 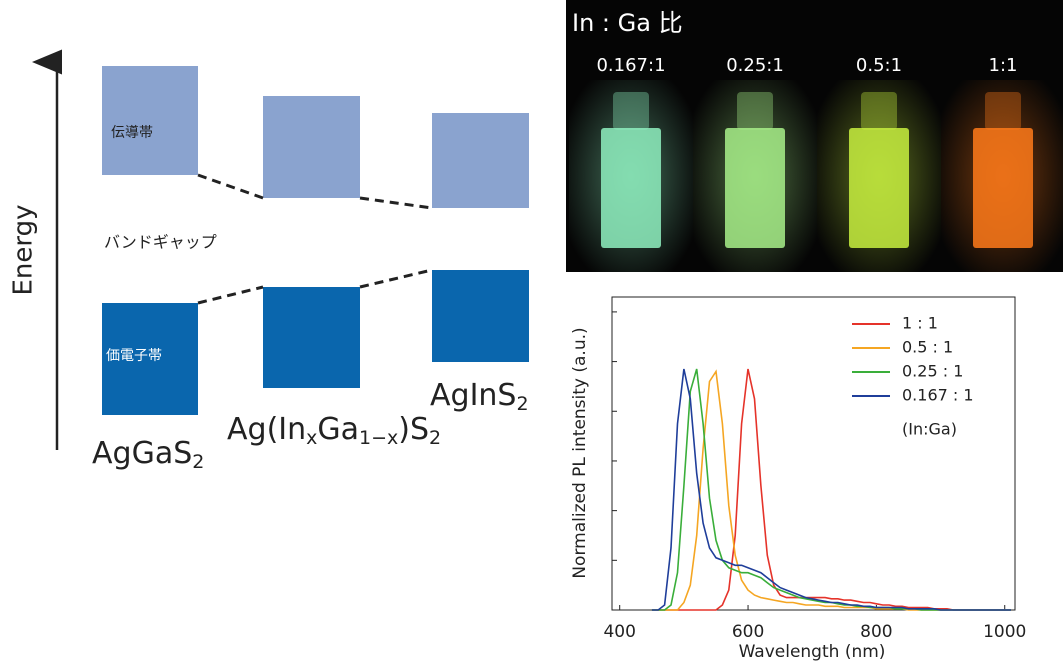 What do you see at coordinates (473, 395) in the screenshot?
I see `formula-part: AgInS` at bounding box center [473, 395].